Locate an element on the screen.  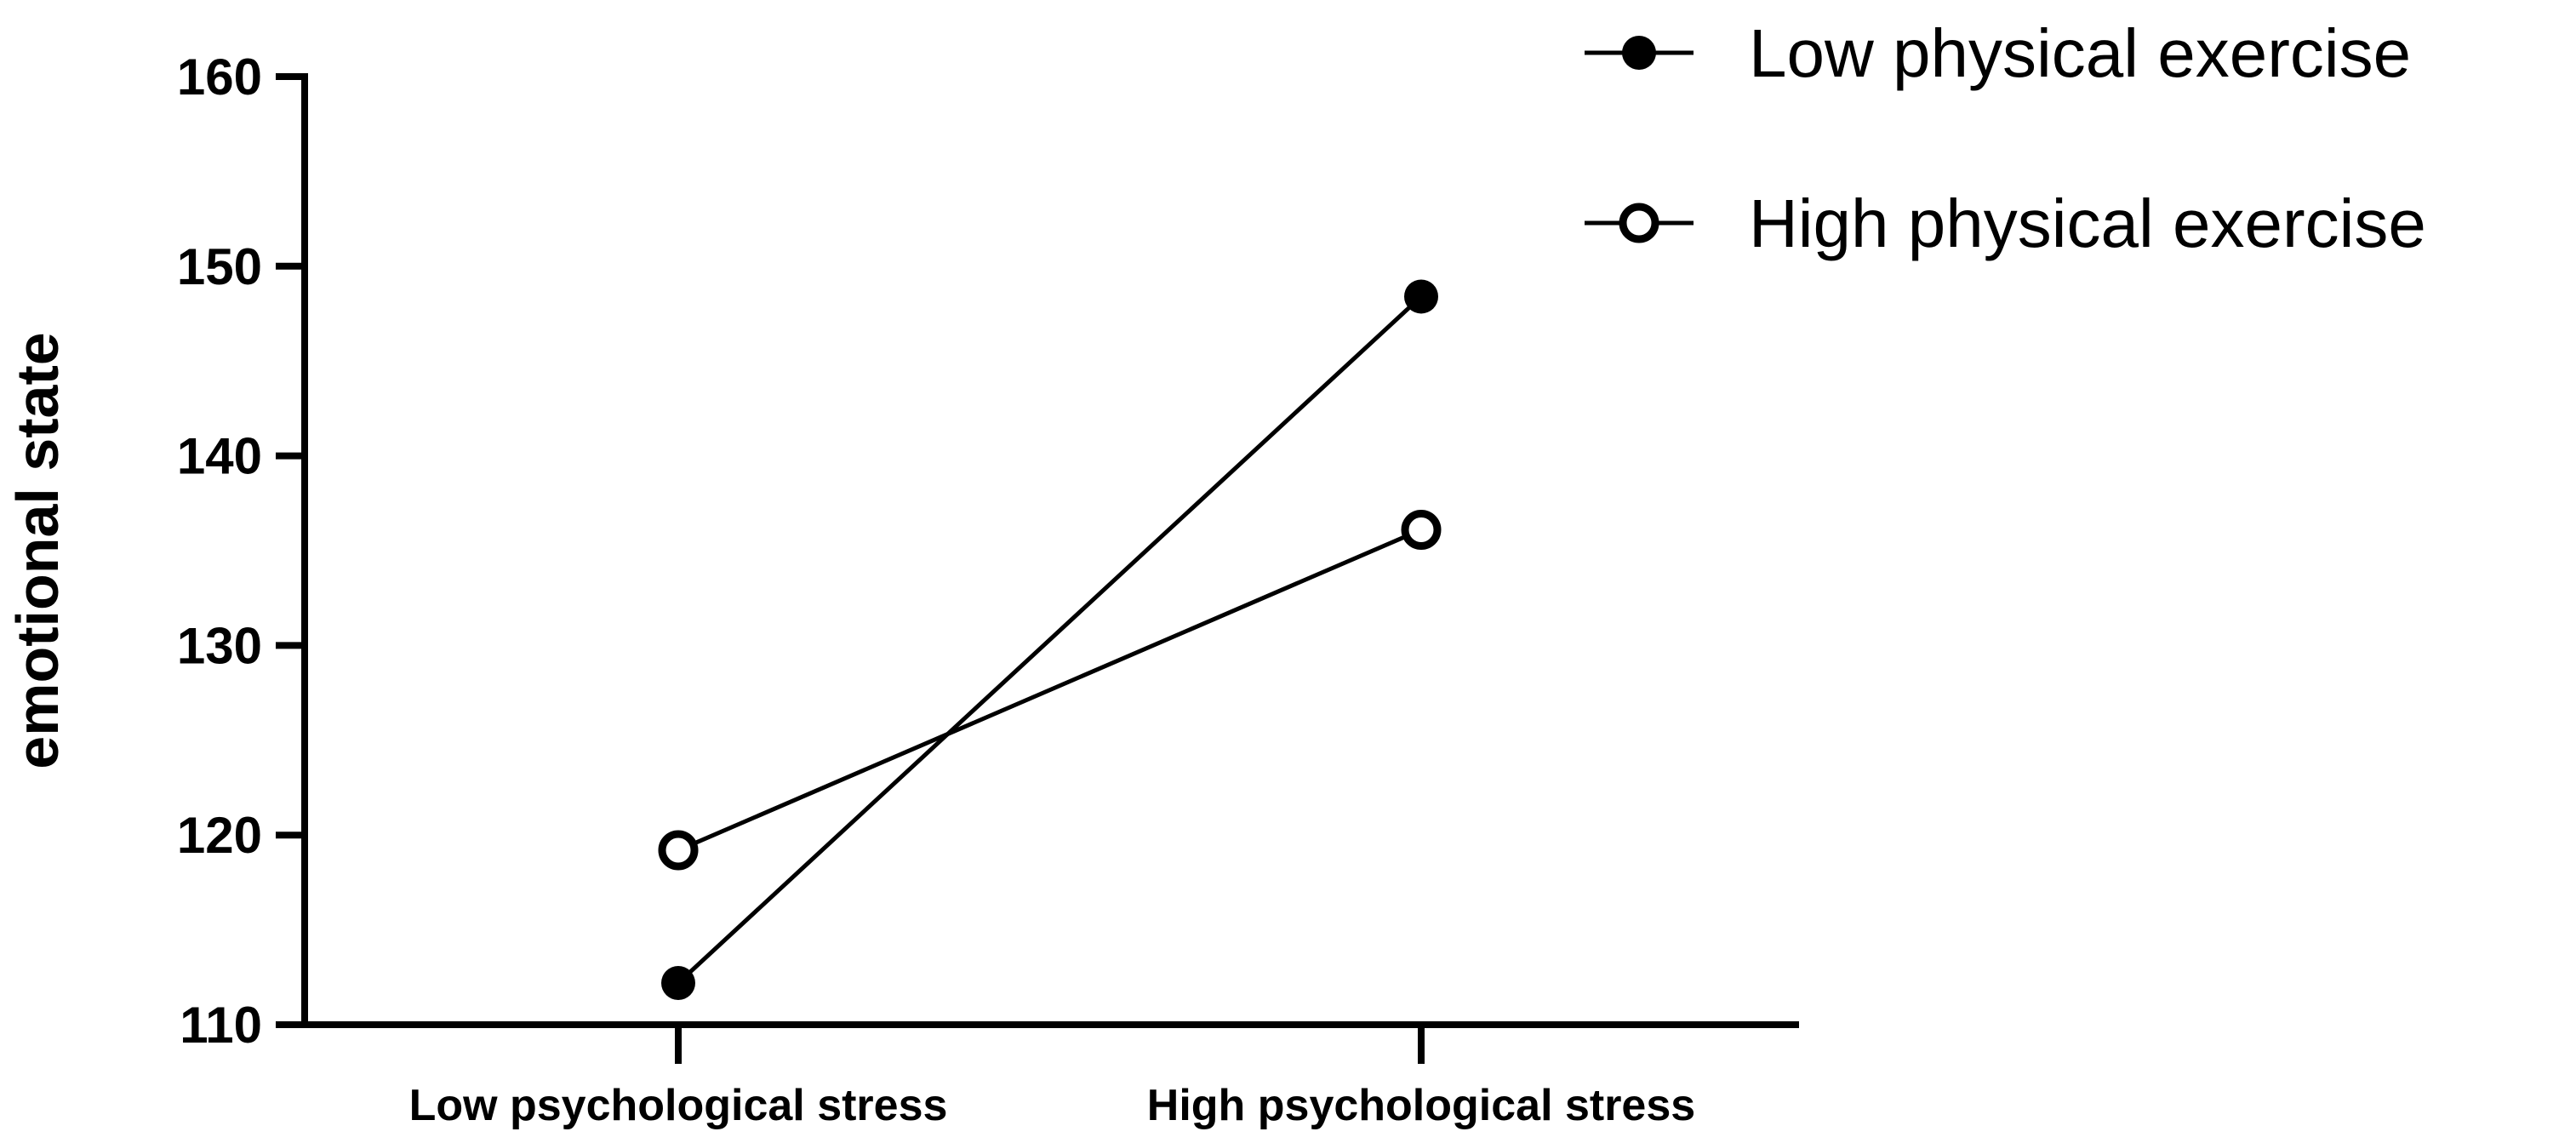
y-tick-label: 150 is located at coordinates (219, 266).